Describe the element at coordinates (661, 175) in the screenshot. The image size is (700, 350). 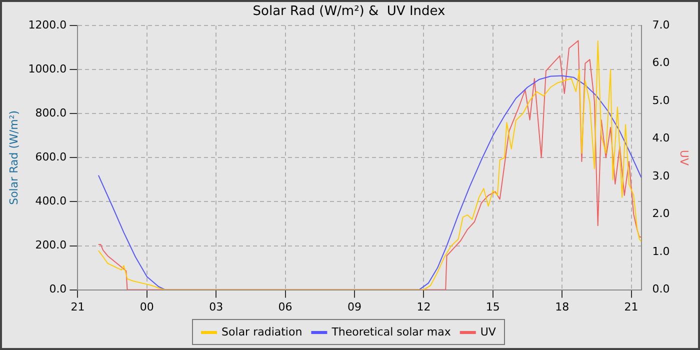
I see `y2-tick-label: 3.0` at that location.